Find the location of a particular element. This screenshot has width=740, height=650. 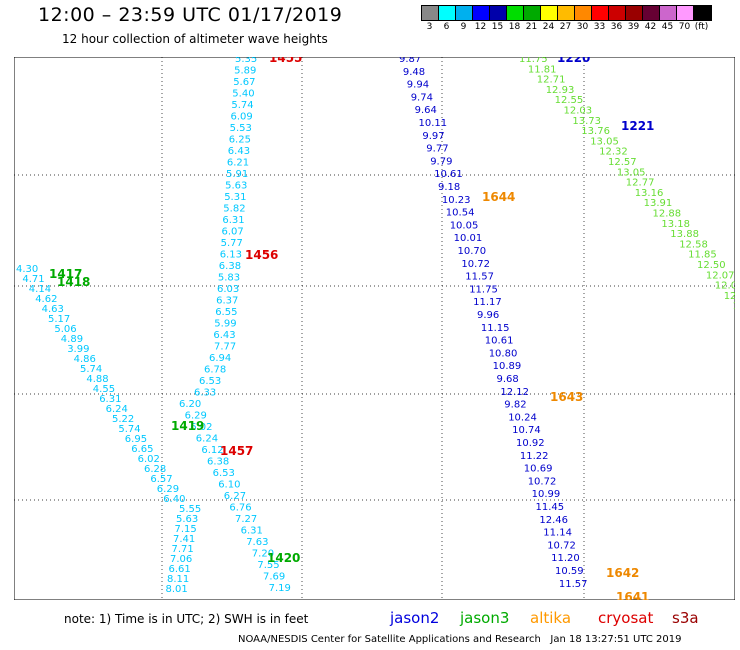

swh-value: 6.24 is located at coordinates (117, 409).